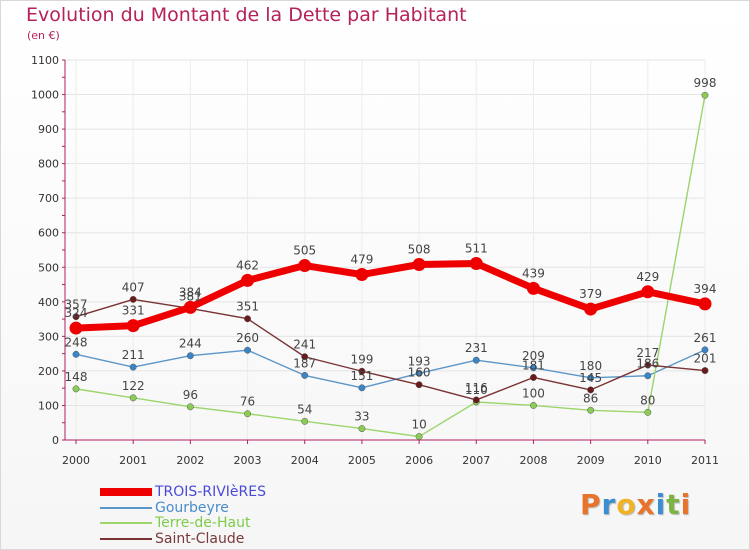 This screenshot has width=750, height=550. Describe the element at coordinates (190, 344) in the screenshot. I see `data-label: 244` at that location.